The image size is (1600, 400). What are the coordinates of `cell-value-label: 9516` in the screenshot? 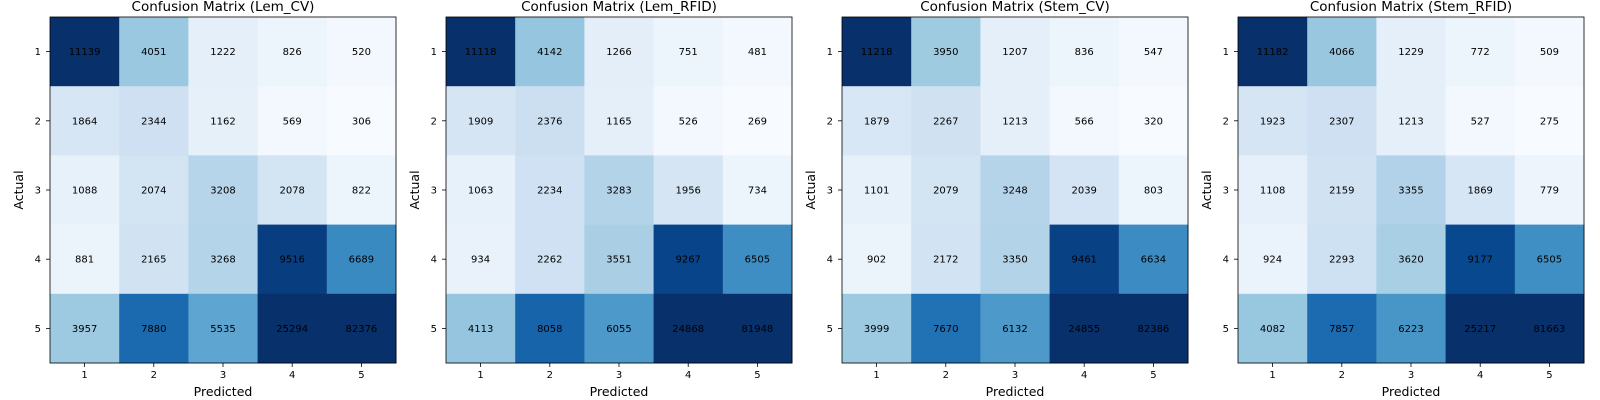 It's located at (291, 260).